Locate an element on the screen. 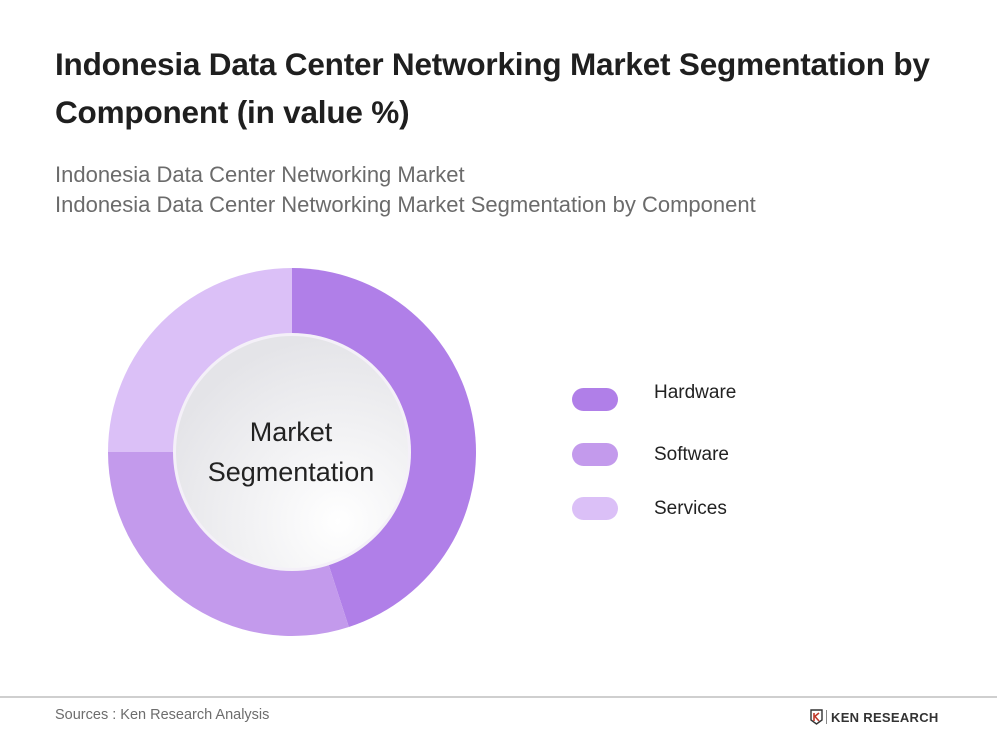 This screenshot has width=997, height=748. brand-name: KEN RESEARCH is located at coordinates (885, 717).